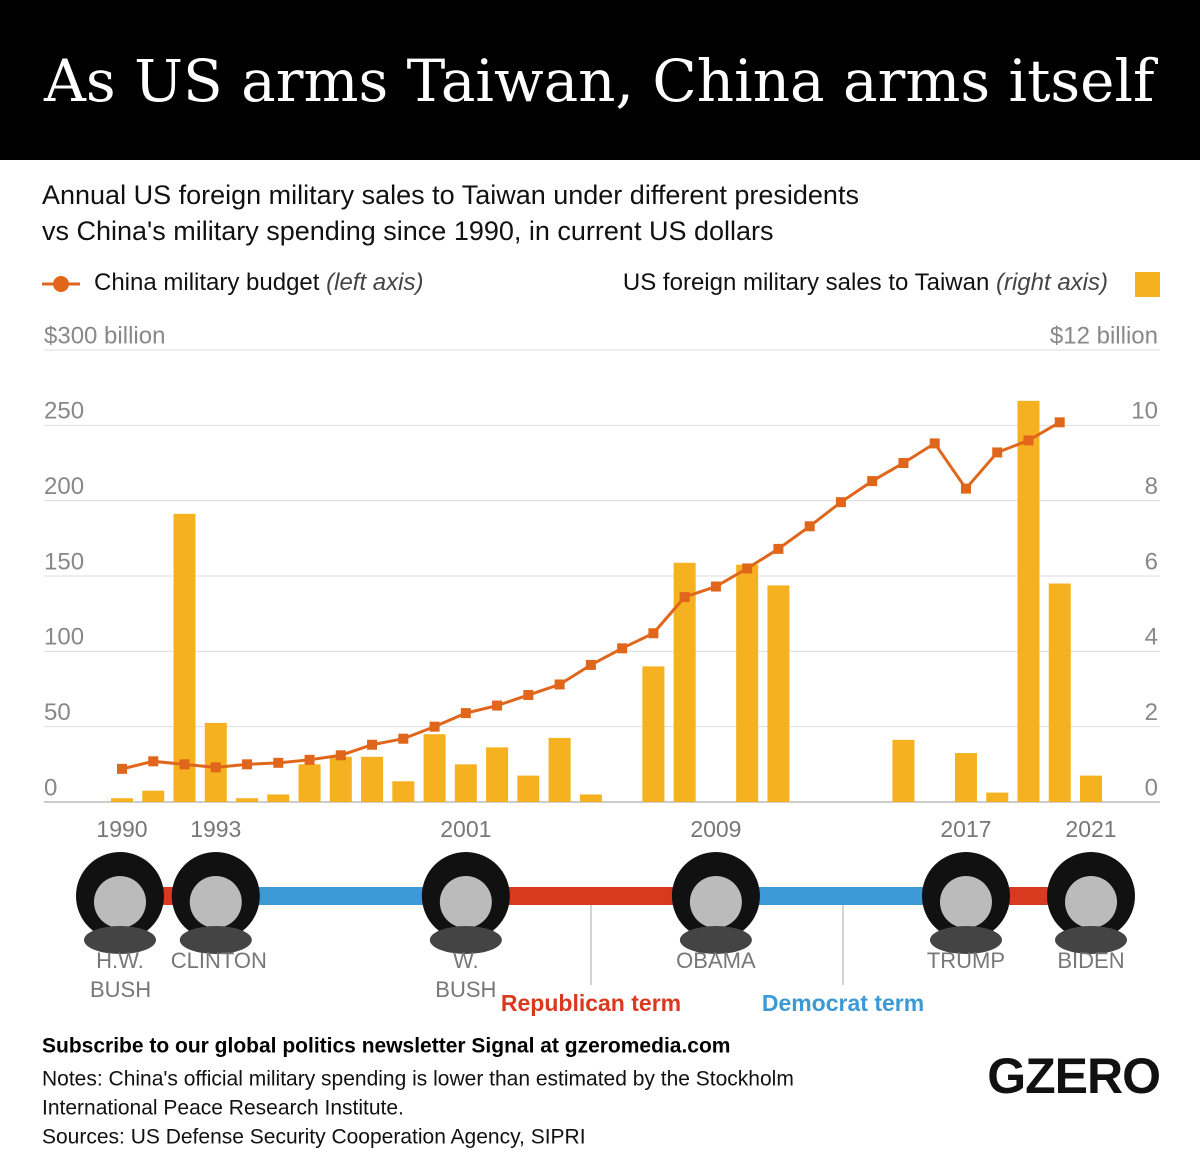  Describe the element at coordinates (64, 486) in the screenshot. I see `y-tick-label: 200` at that location.